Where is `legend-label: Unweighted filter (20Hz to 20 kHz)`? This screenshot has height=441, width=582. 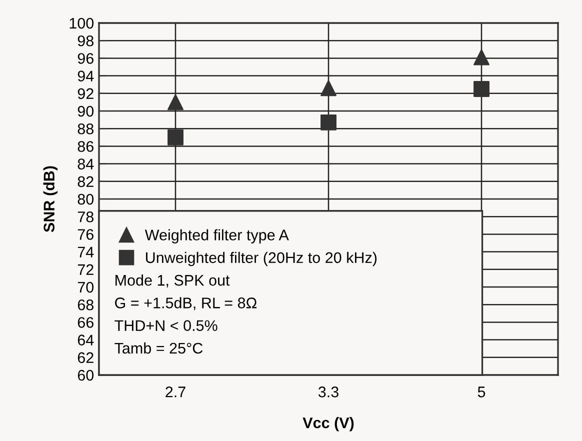 legend-label: Unweighted filter (20Hz to 20 kHz) is located at coordinates (261, 259).